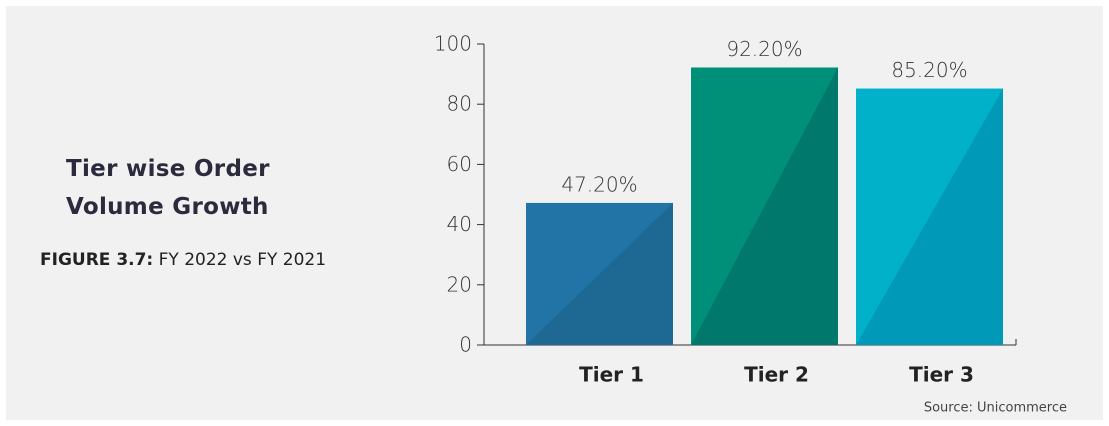  Describe the element at coordinates (242, 260) in the screenshot. I see `subtitle: FY 2022 vs FY 2021` at that location.